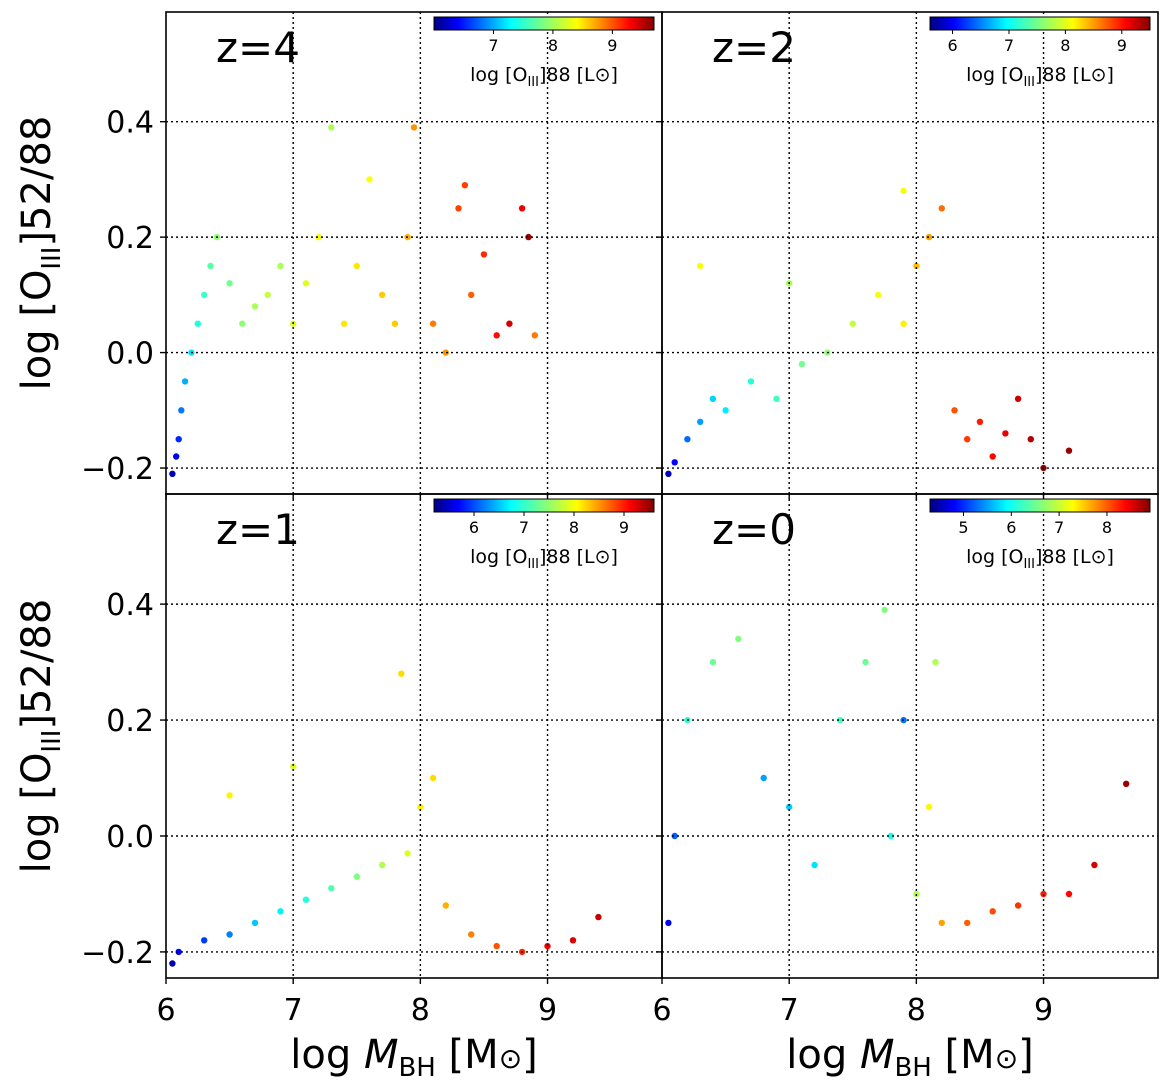  What do you see at coordinates (1011, 527) in the screenshot?
I see `colorbar-tick-label: 6` at bounding box center [1011, 527].